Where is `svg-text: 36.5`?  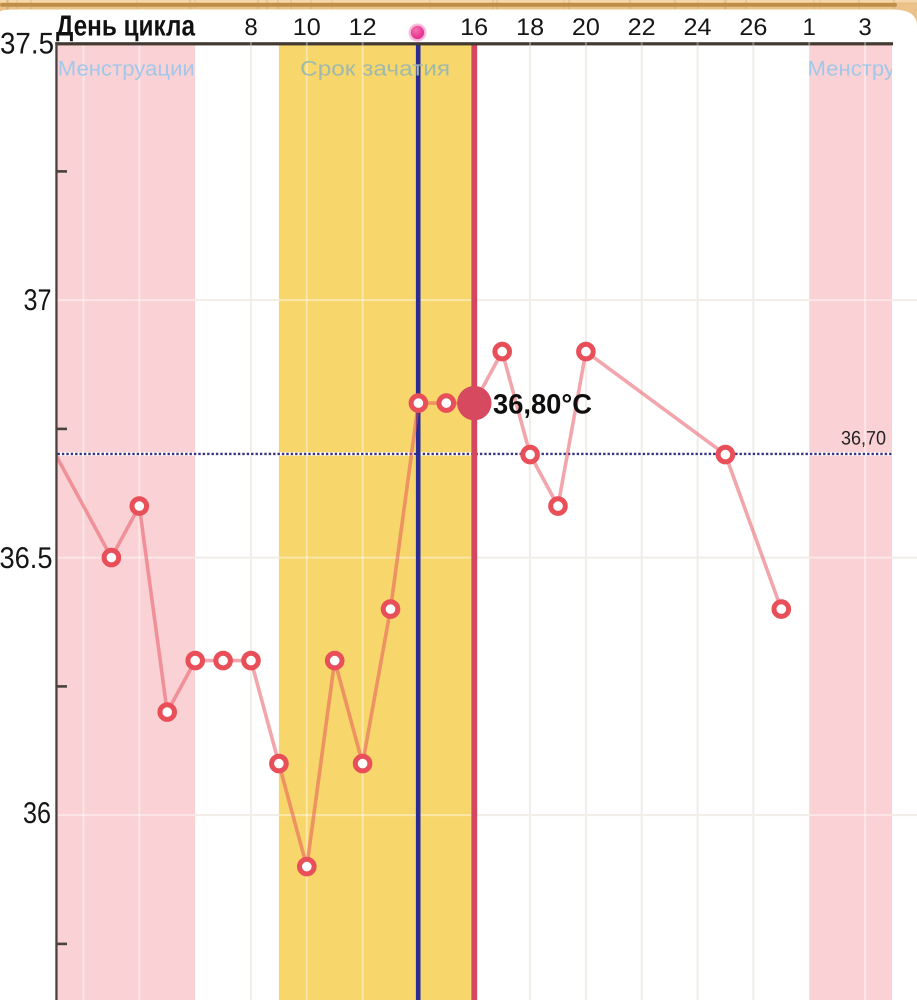 svg-text: 36.5 is located at coordinates (26, 558).